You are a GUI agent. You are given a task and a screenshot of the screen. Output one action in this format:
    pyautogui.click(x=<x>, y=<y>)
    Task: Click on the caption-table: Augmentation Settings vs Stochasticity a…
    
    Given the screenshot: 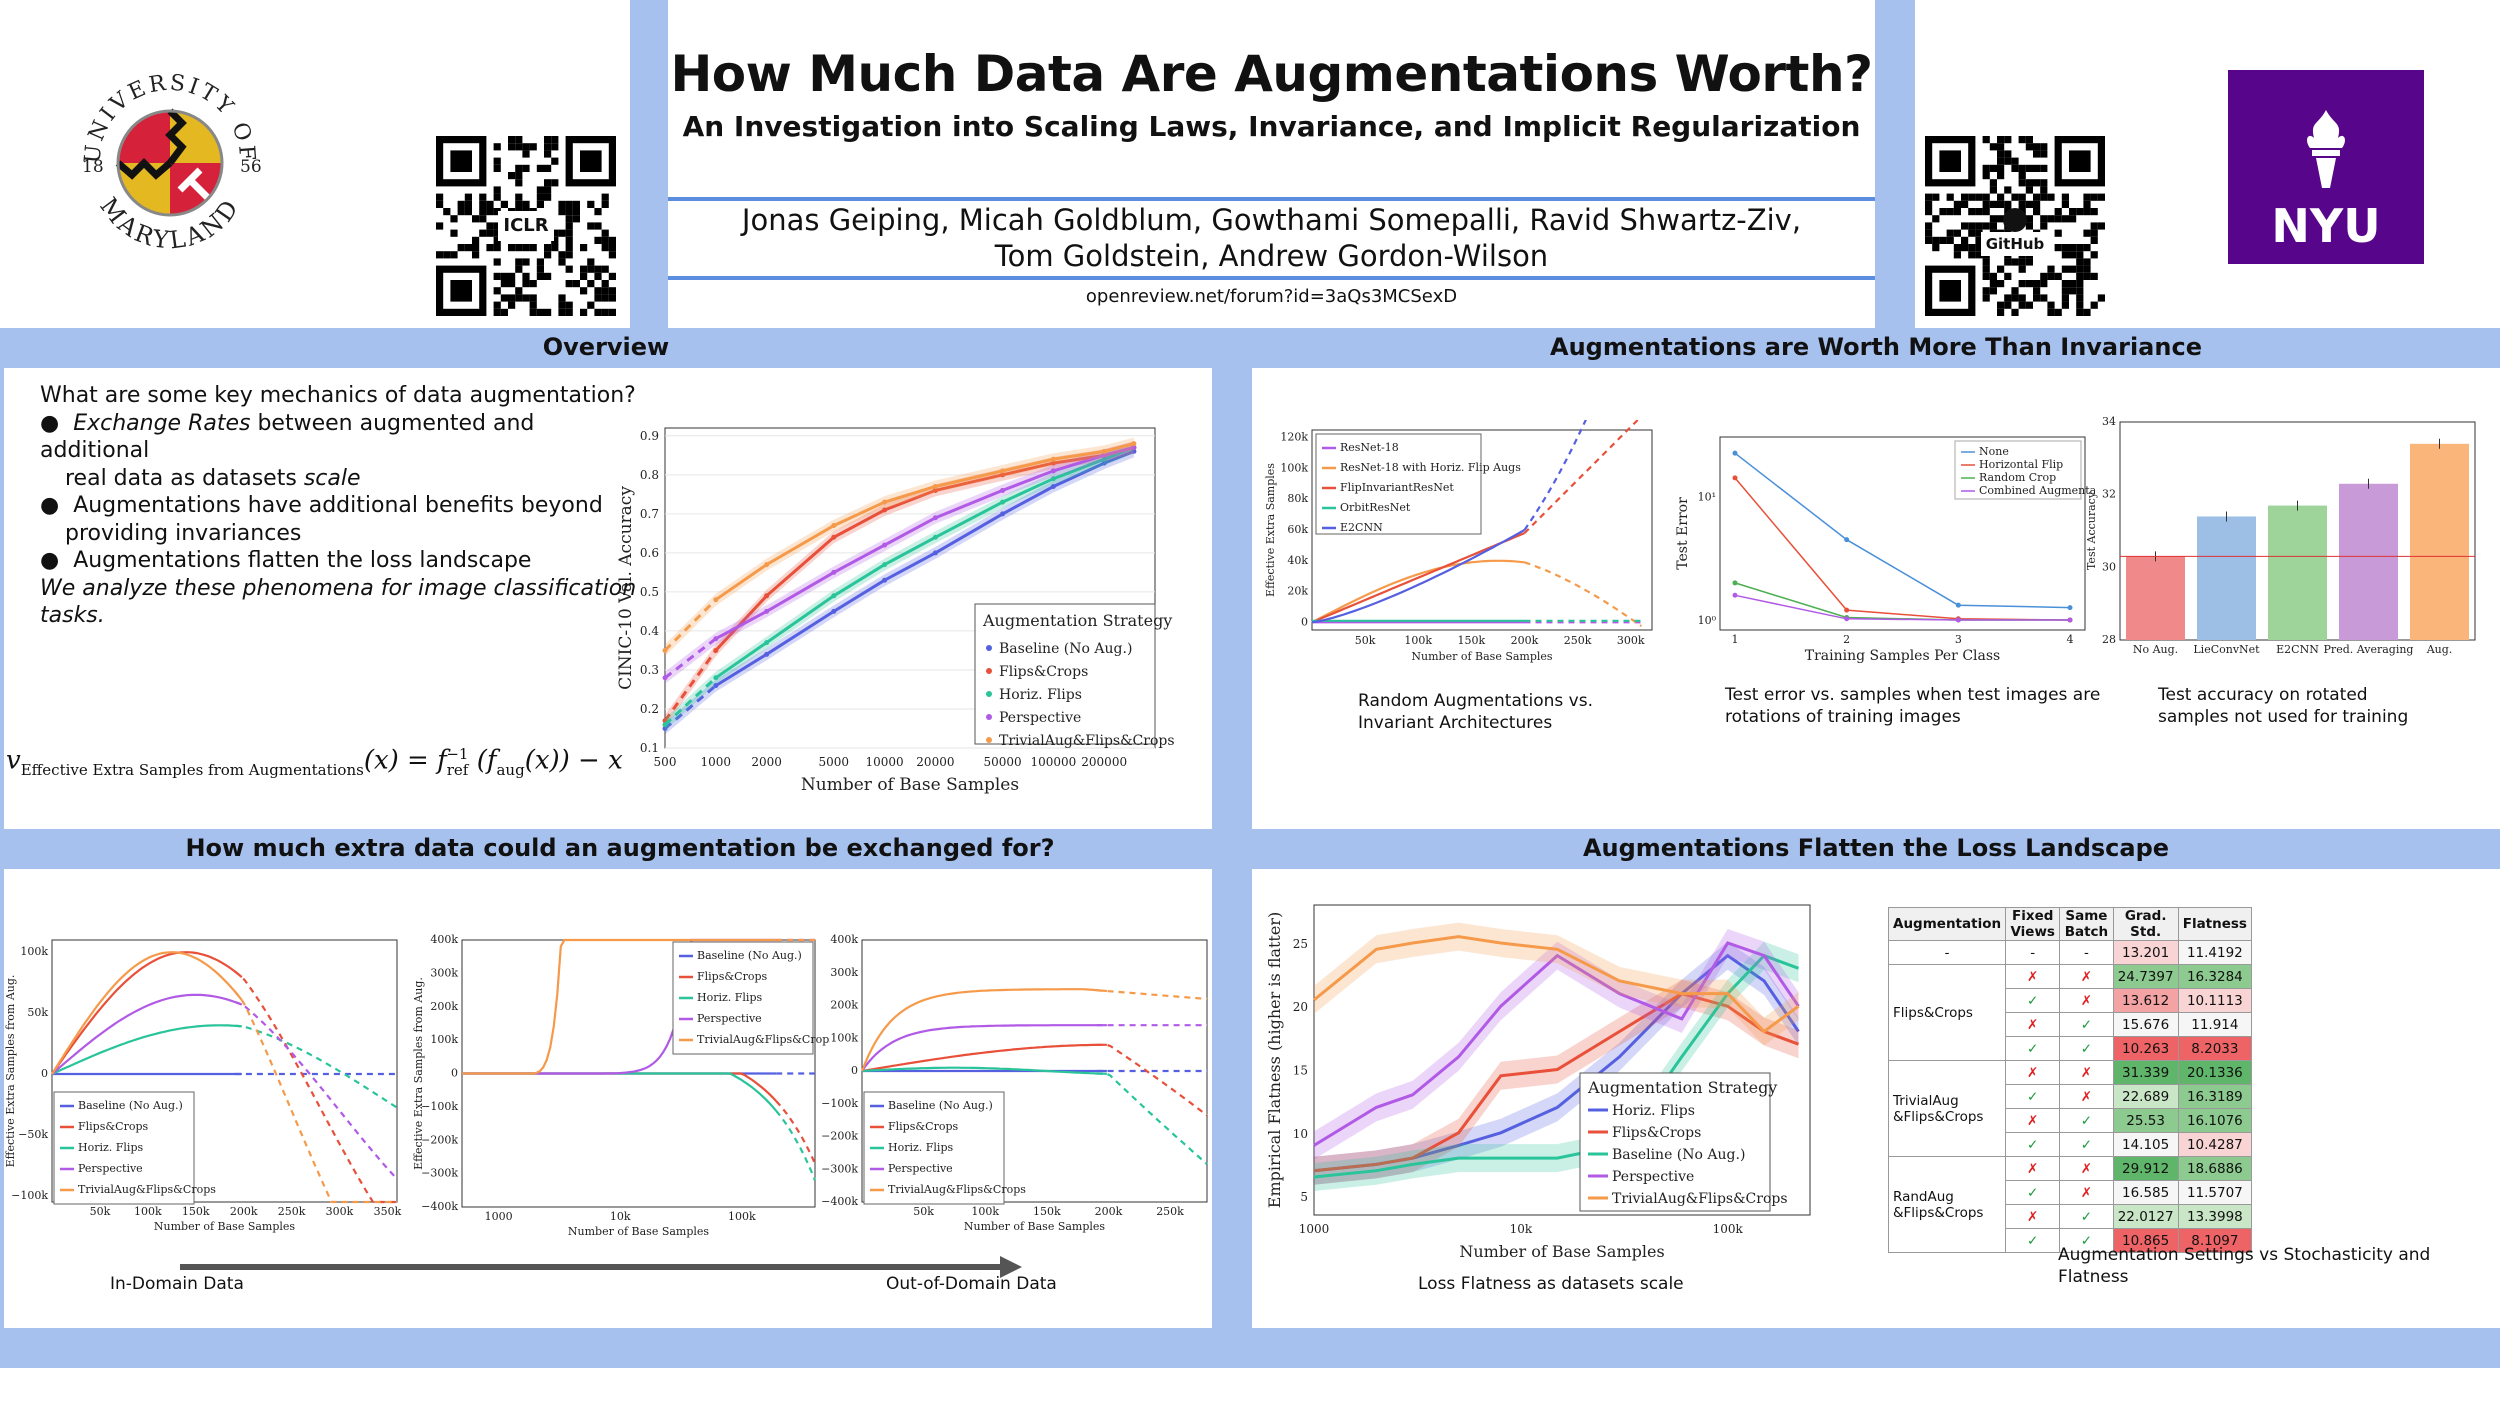 What is the action you would take?
    pyautogui.click(x=2244, y=1266)
    